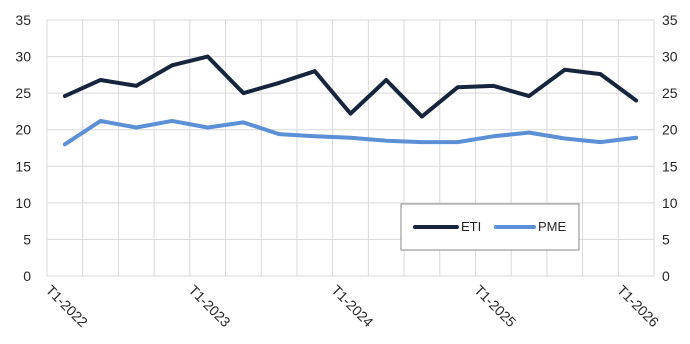  What do you see at coordinates (27, 239) in the screenshot?
I see `y-tick-label: 5` at bounding box center [27, 239].